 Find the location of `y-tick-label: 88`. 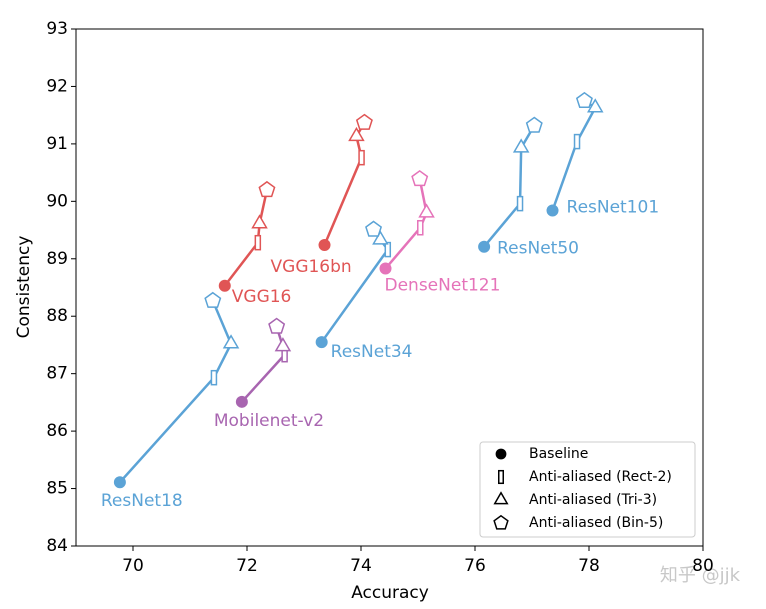

y-tick-label: 88 is located at coordinates (57, 316).